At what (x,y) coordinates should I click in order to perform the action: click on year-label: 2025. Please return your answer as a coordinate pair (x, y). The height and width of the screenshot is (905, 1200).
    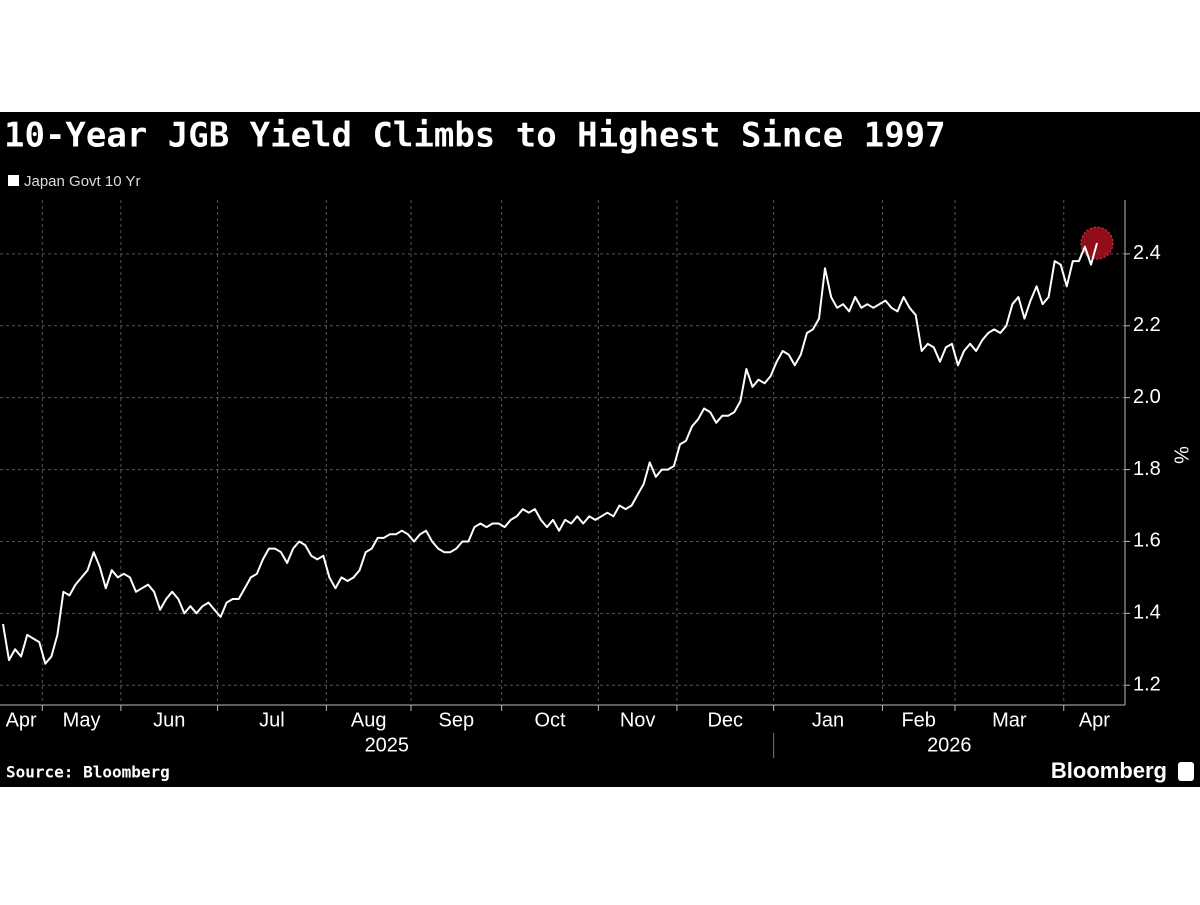
    Looking at the image, I should click on (387, 745).